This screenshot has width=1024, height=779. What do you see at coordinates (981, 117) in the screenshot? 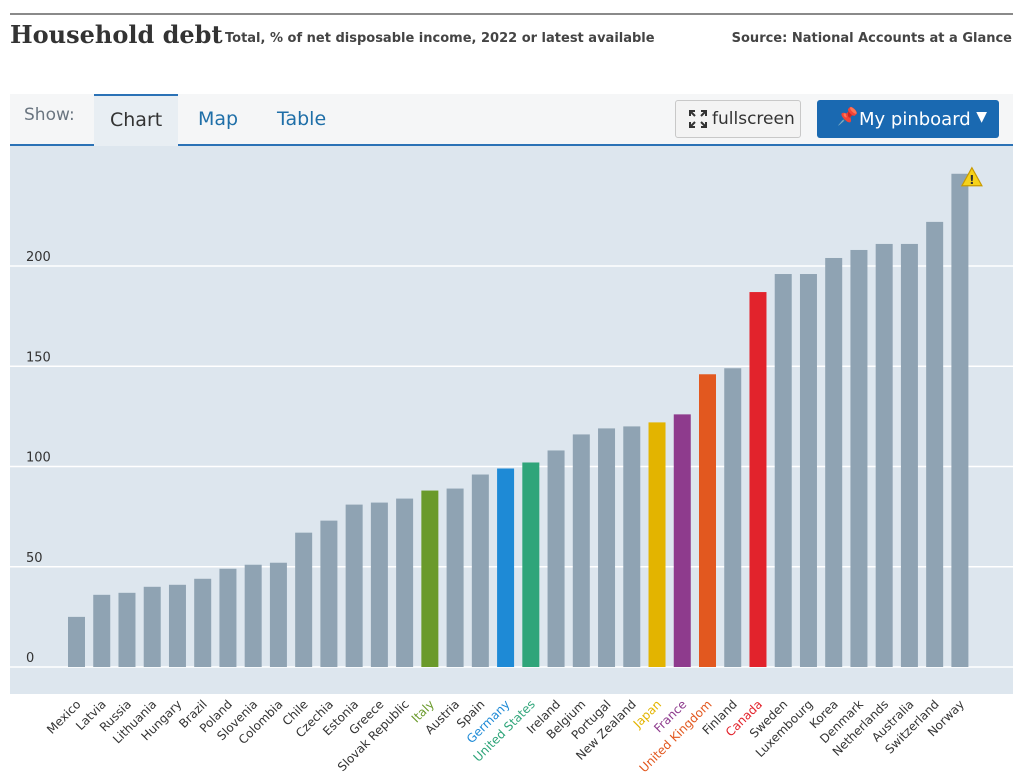
I see `caret-down-icon: ▼` at bounding box center [981, 117].